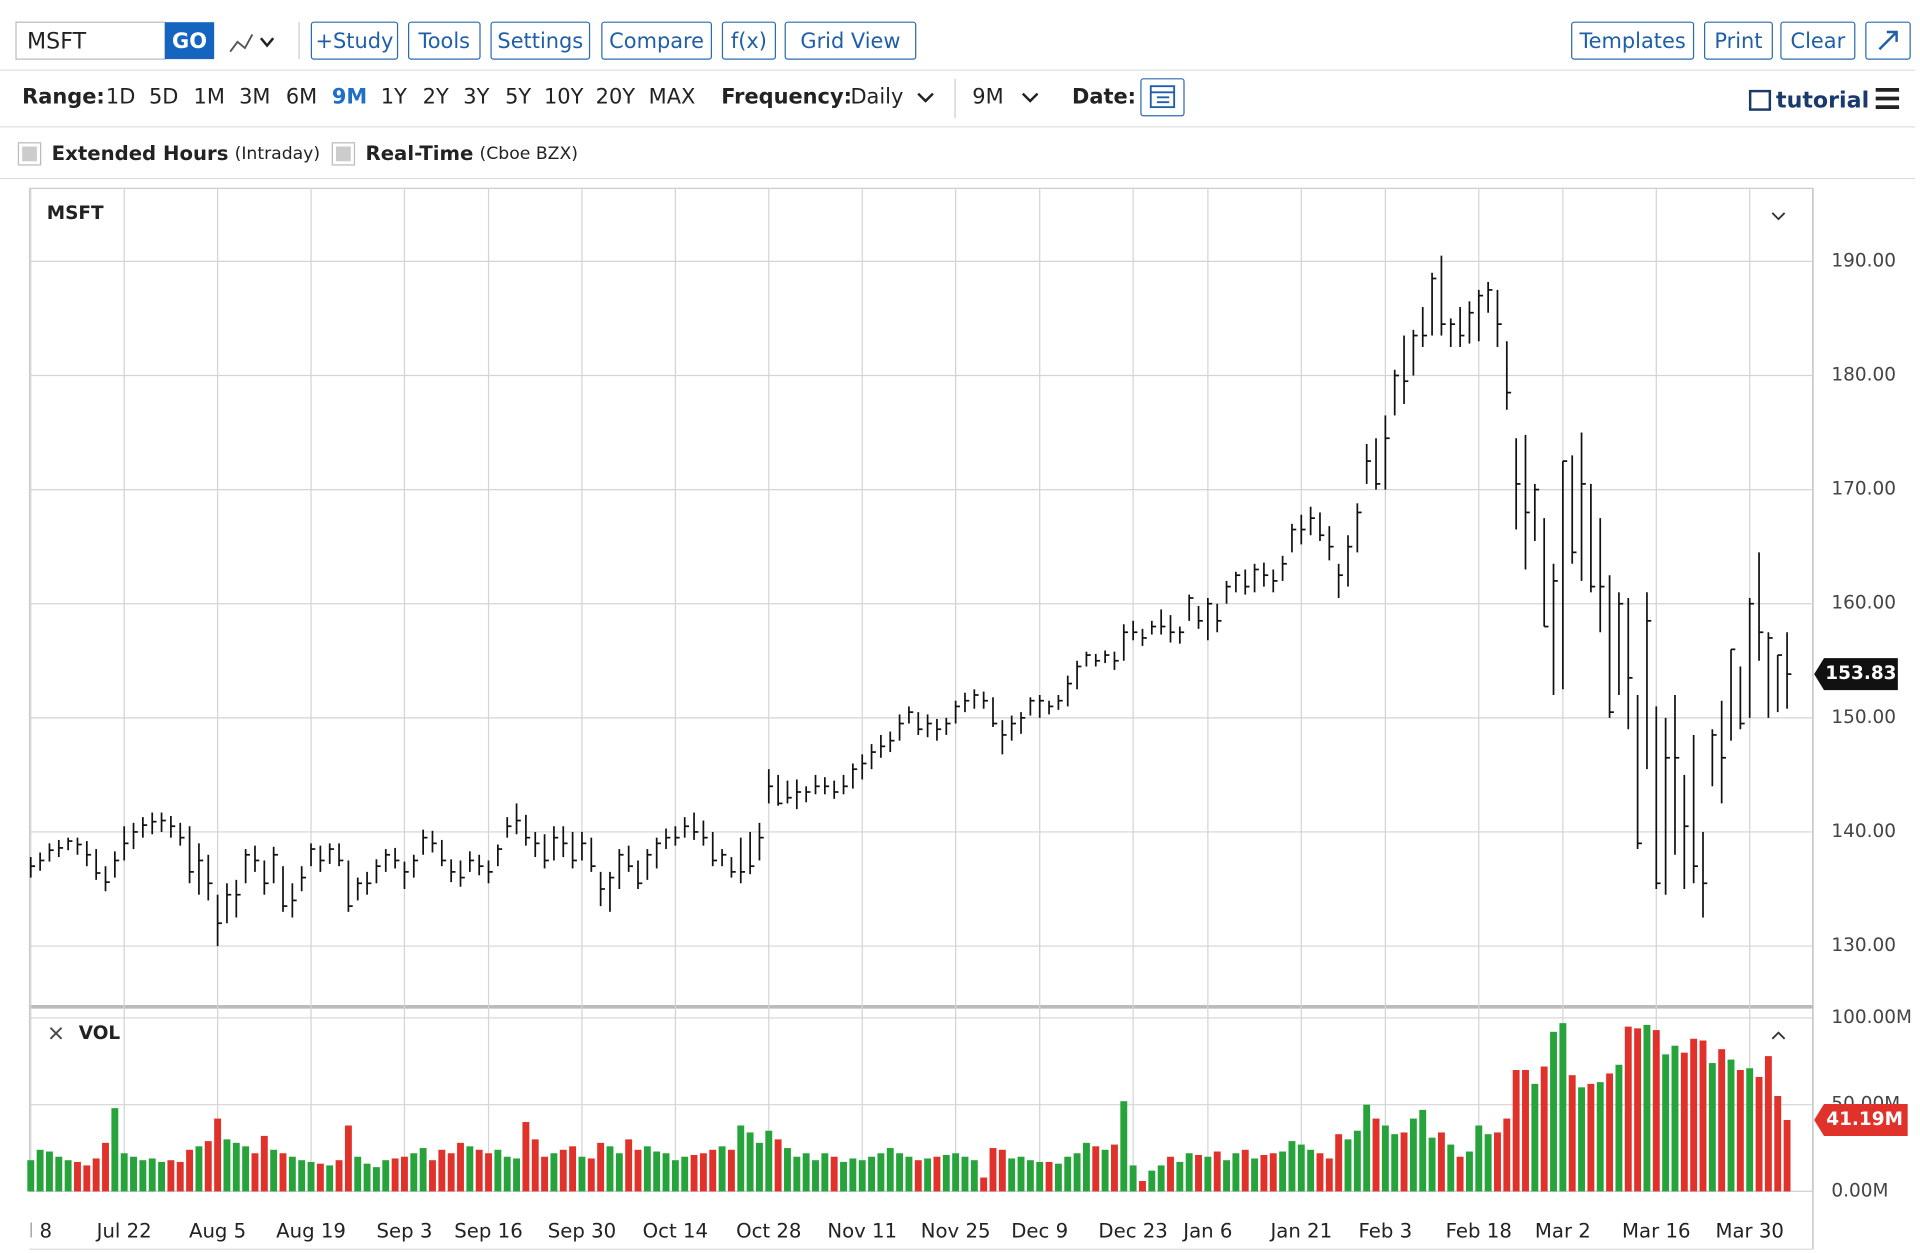  Describe the element at coordinates (1822, 100) in the screenshot. I see `tutorial: tutorial` at that location.